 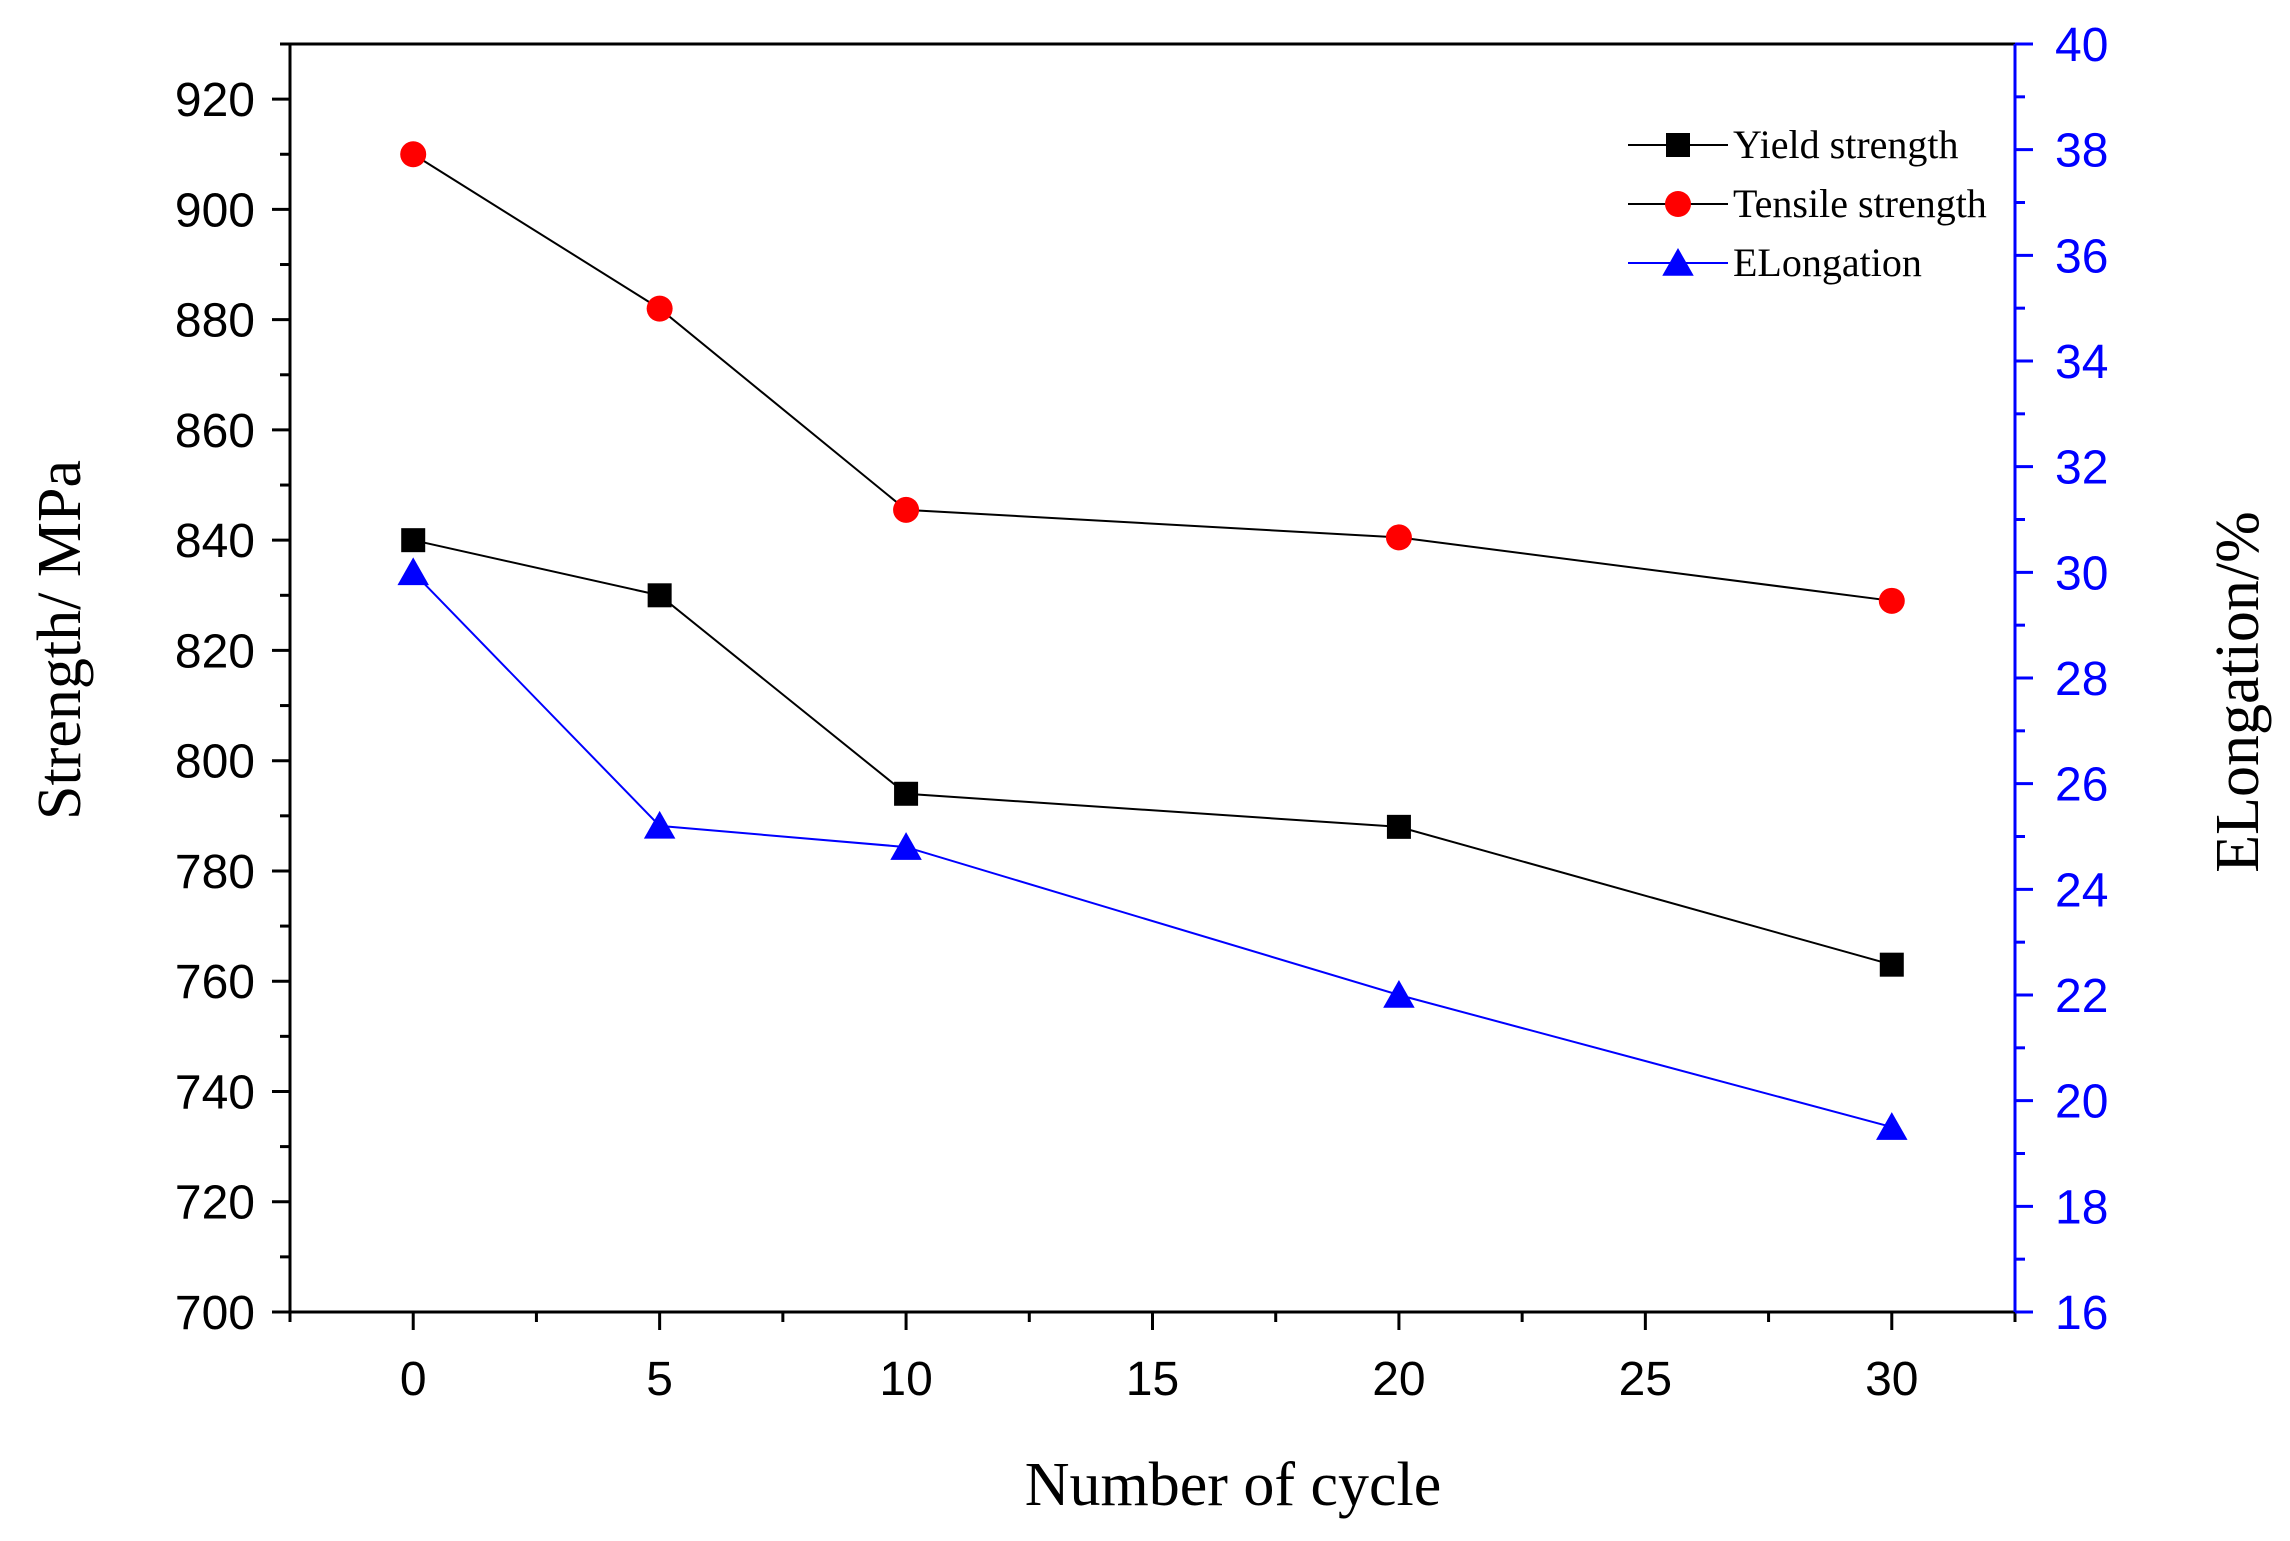 What do you see at coordinates (215, 1313) in the screenshot?
I see `y-tick-label: 700` at bounding box center [215, 1313].